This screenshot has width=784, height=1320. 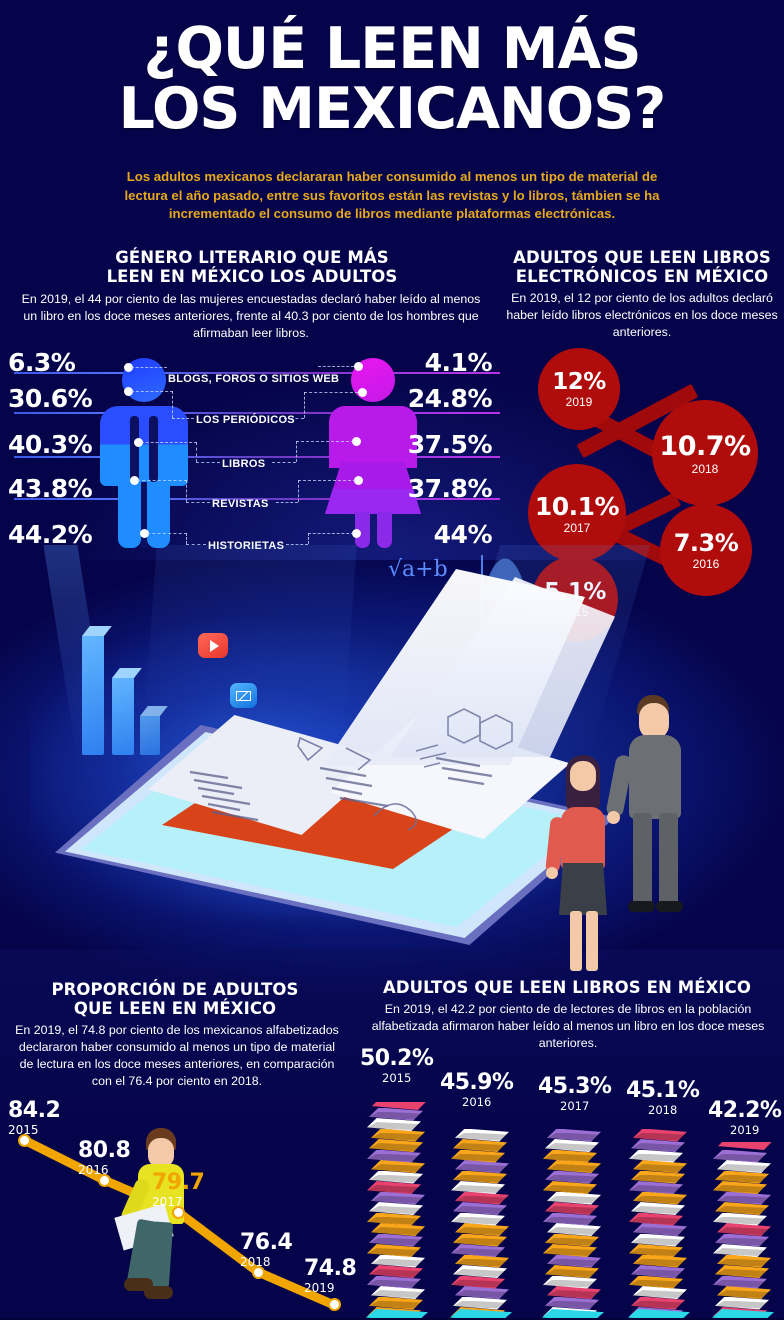 What do you see at coordinates (642, 257) in the screenshot?
I see `ebook-heading-line1: ADULTOS QUE LEEN LIBROS` at bounding box center [642, 257].